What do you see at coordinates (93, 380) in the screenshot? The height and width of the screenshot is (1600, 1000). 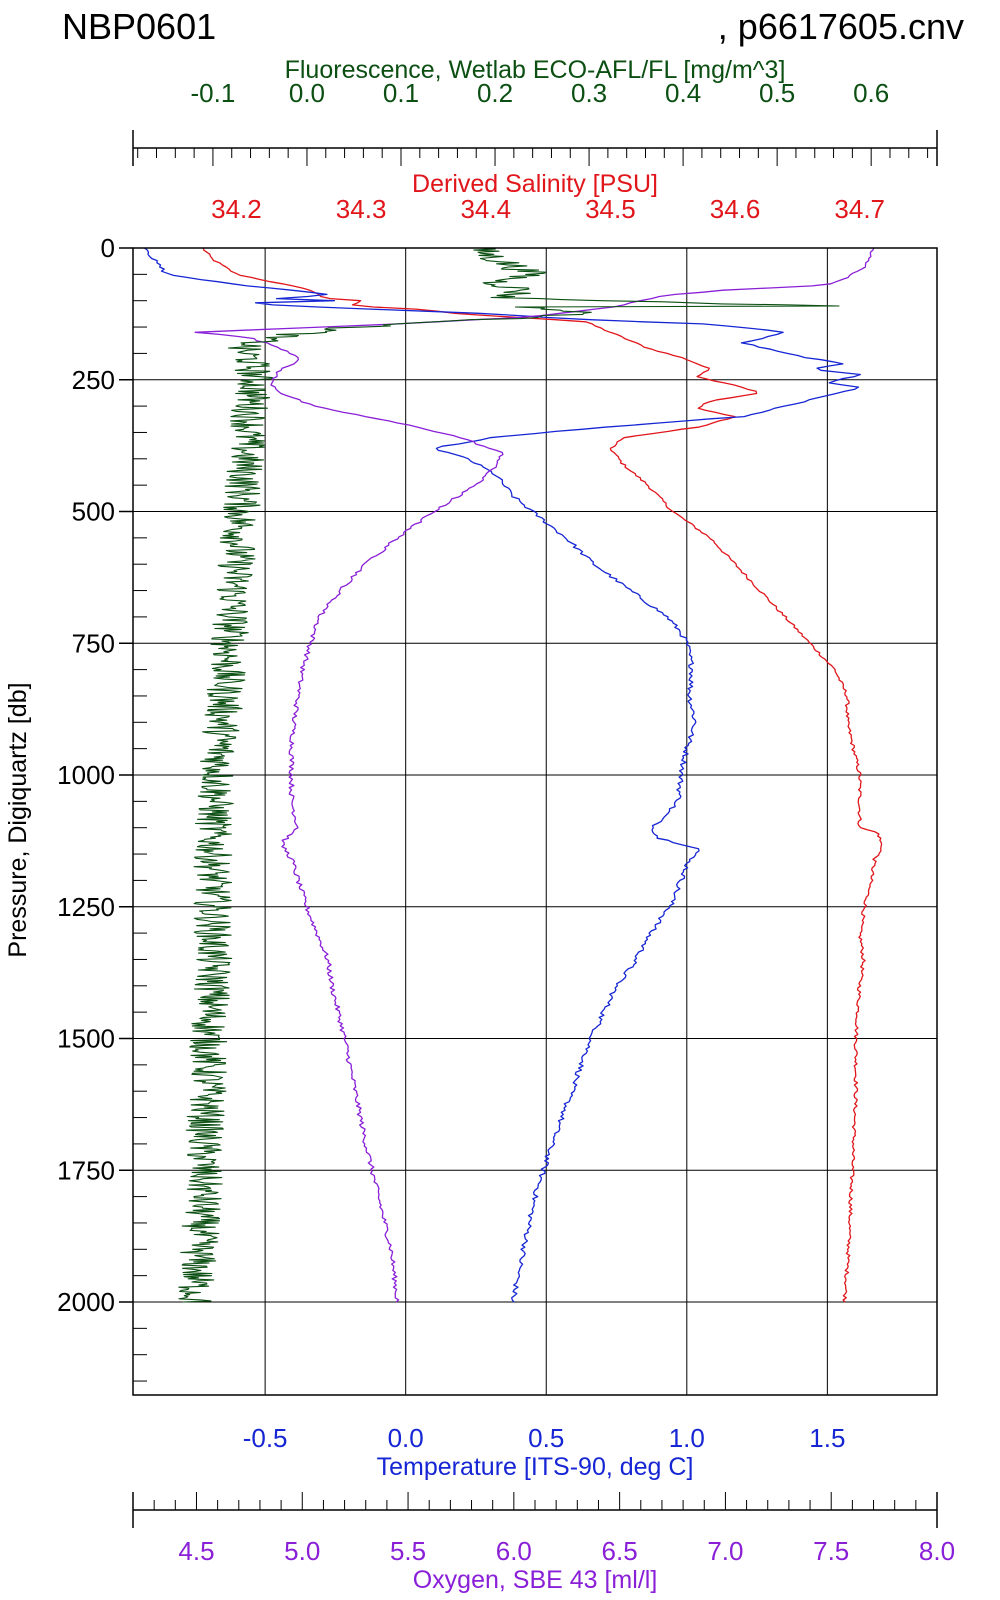 I see `pressure-tick-label: 250` at bounding box center [93, 380].